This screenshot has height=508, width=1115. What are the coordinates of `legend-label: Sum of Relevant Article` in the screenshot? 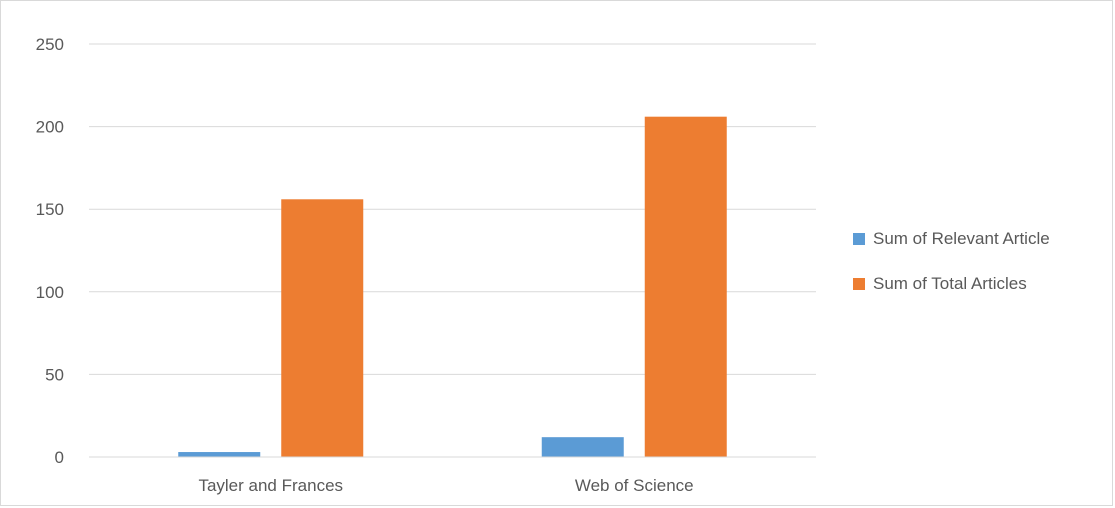 It's located at (961, 238).